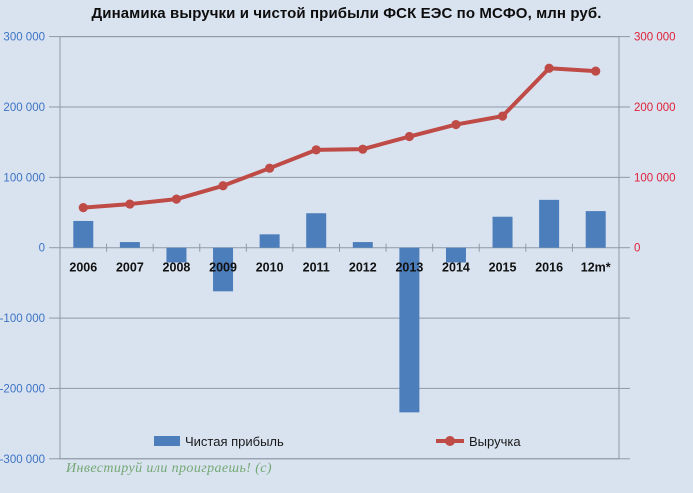 The image size is (693, 493). I want to click on x-axis-label: 2014, so click(456, 268).